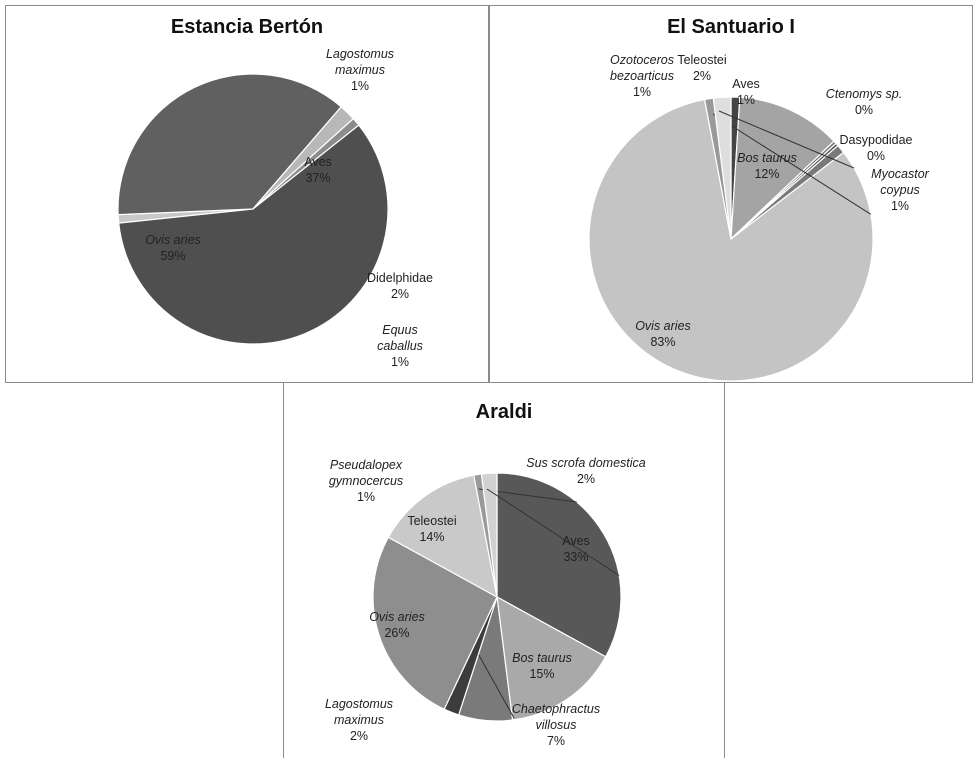 This screenshot has width=976, height=758. I want to click on chart-title: Araldi, so click(504, 412).